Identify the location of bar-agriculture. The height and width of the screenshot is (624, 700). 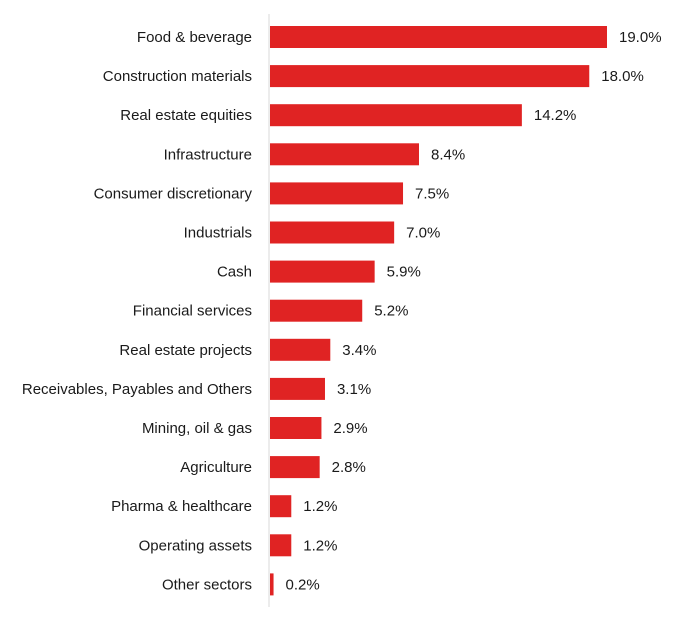
(295, 467).